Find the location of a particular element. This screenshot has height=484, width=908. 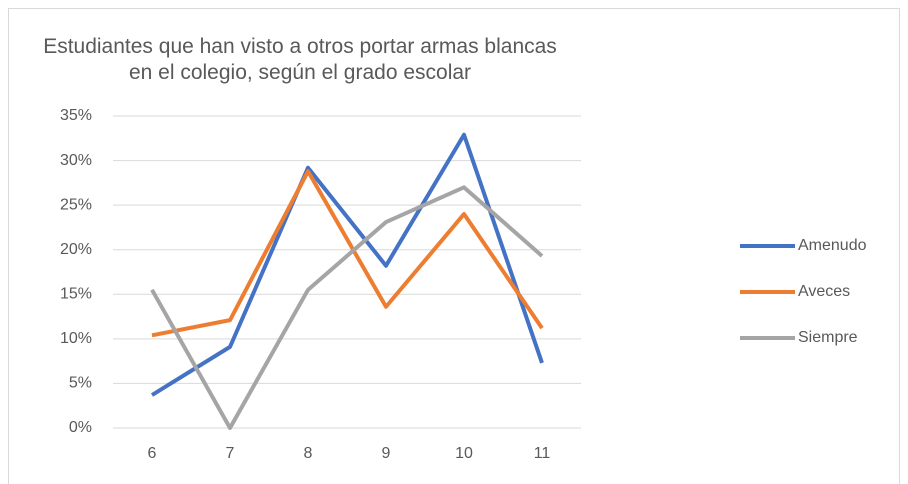

legend-label: Siempre is located at coordinates (828, 337).